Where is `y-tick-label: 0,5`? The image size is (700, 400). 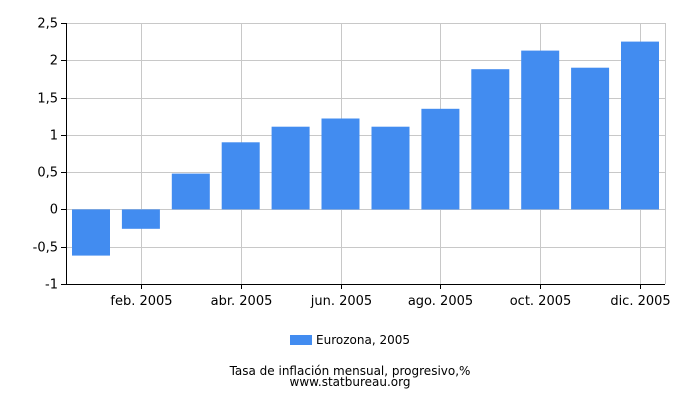
y-tick-label: 0,5 is located at coordinates (47, 173).